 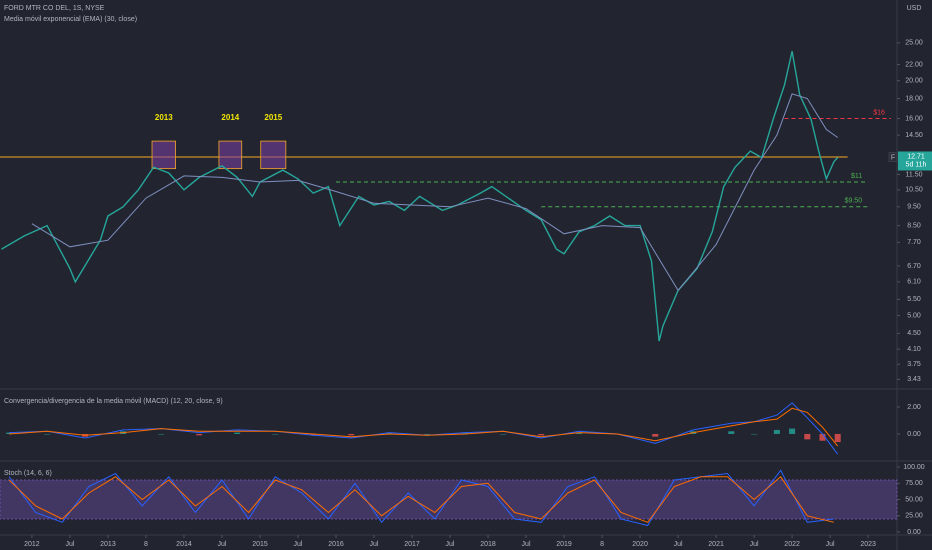 I want to click on y-tick-label: 3.75, so click(x=914, y=364).